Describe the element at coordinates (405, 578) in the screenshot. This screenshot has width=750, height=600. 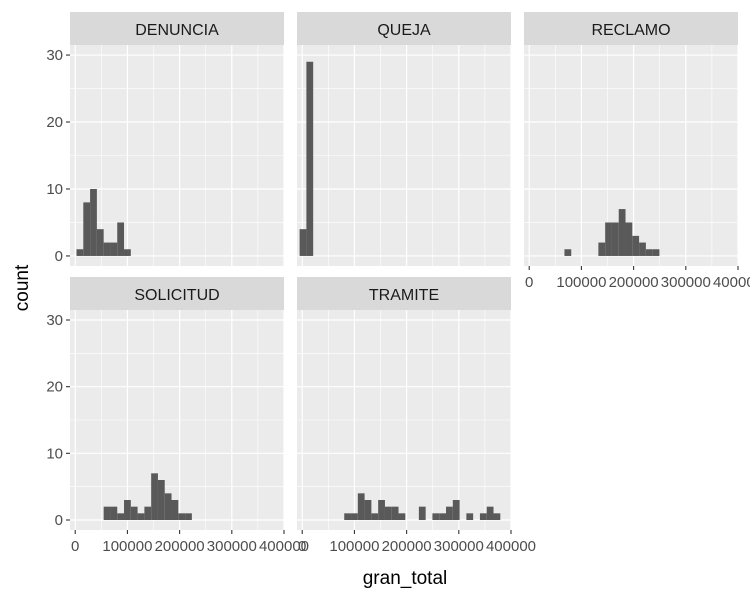
I see `x-axis-title: gran_total` at that location.